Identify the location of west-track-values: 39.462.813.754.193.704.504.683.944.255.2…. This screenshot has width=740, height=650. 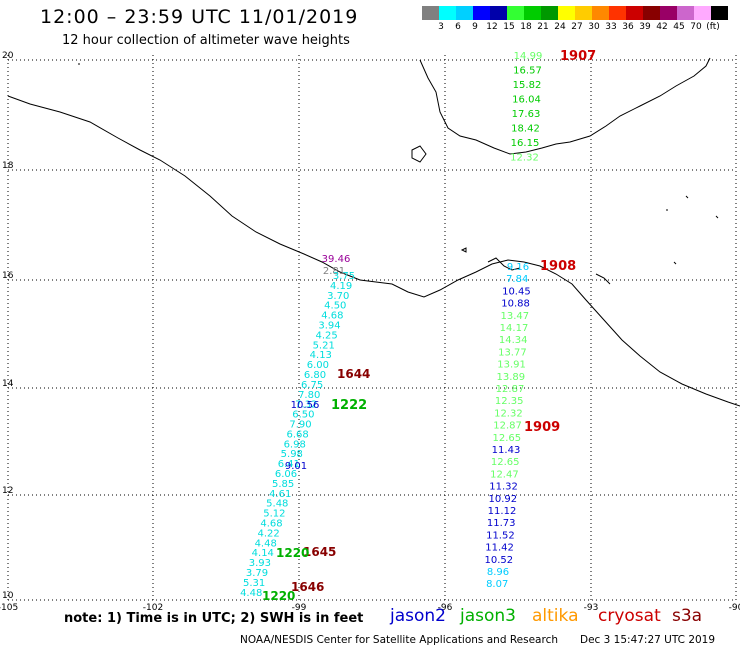
(297, 426).